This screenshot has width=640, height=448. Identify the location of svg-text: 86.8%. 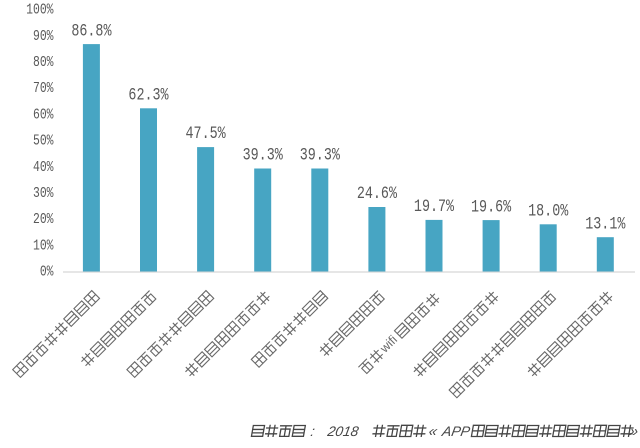
(91, 31).